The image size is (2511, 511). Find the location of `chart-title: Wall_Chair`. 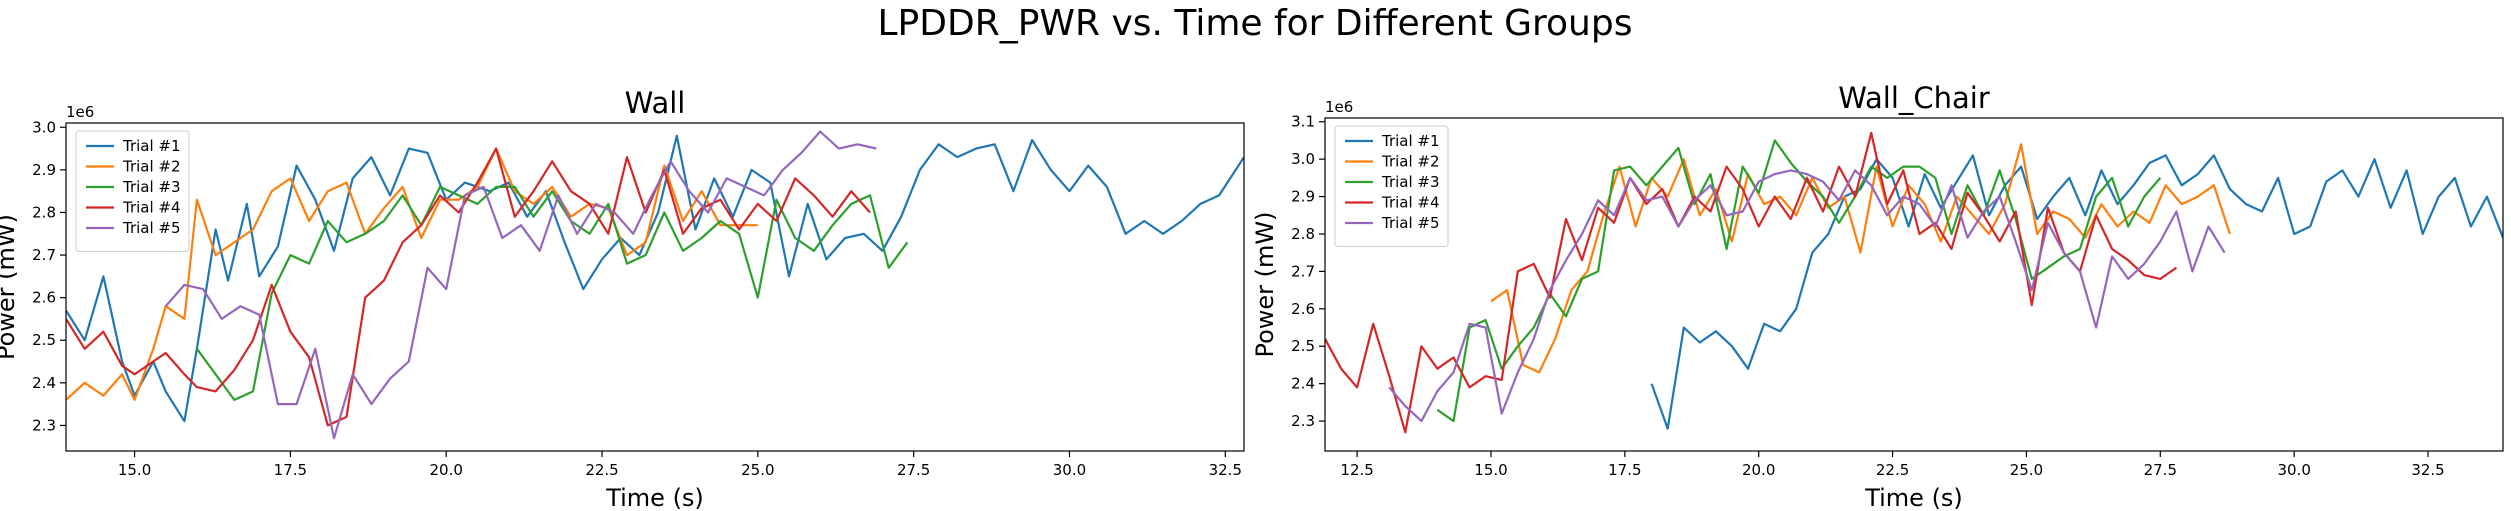

chart-title: Wall_Chair is located at coordinates (1914, 98).